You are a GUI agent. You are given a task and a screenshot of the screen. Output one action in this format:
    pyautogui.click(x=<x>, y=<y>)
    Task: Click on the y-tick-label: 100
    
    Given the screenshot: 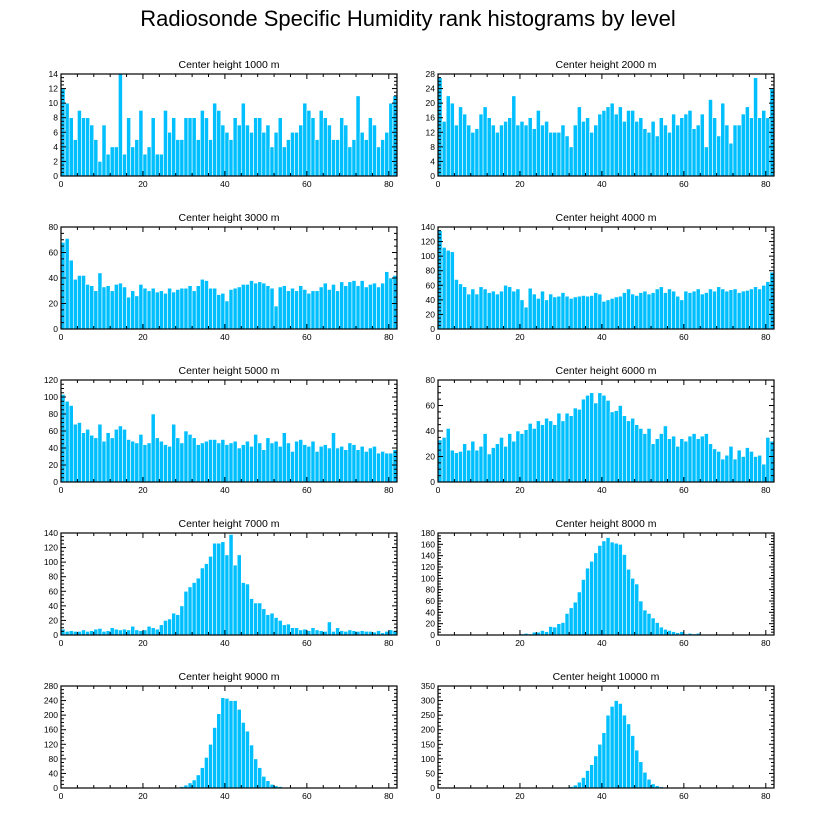 What is the action you would take?
    pyautogui.click(x=428, y=256)
    